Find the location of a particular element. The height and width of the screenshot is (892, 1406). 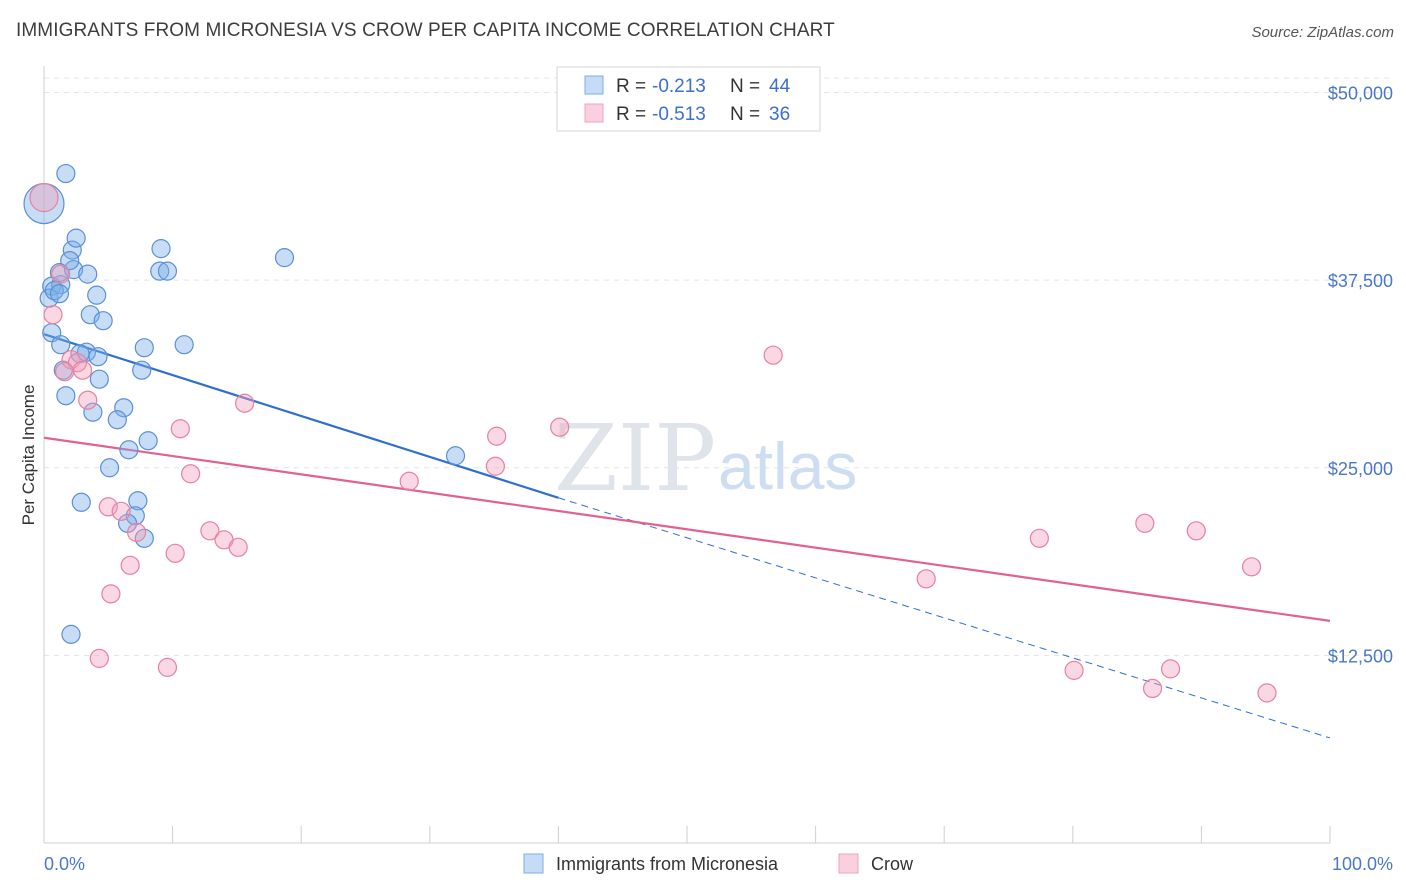

legend-r-value-1: -0.213 is located at coordinates (679, 86).